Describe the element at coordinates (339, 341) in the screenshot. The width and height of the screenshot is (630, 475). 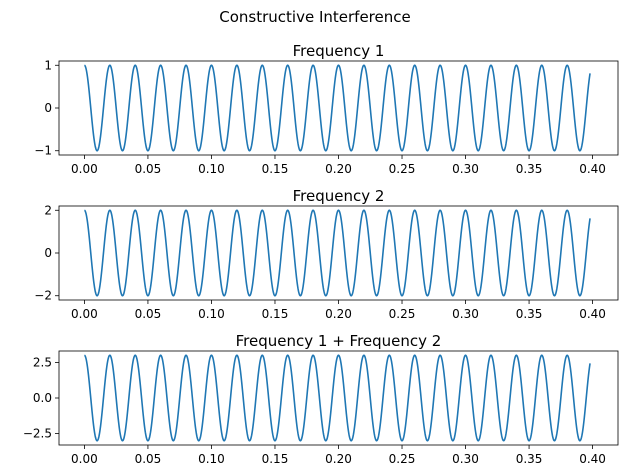
I see `panel-title: Frequency 1 + Frequency 2` at that location.